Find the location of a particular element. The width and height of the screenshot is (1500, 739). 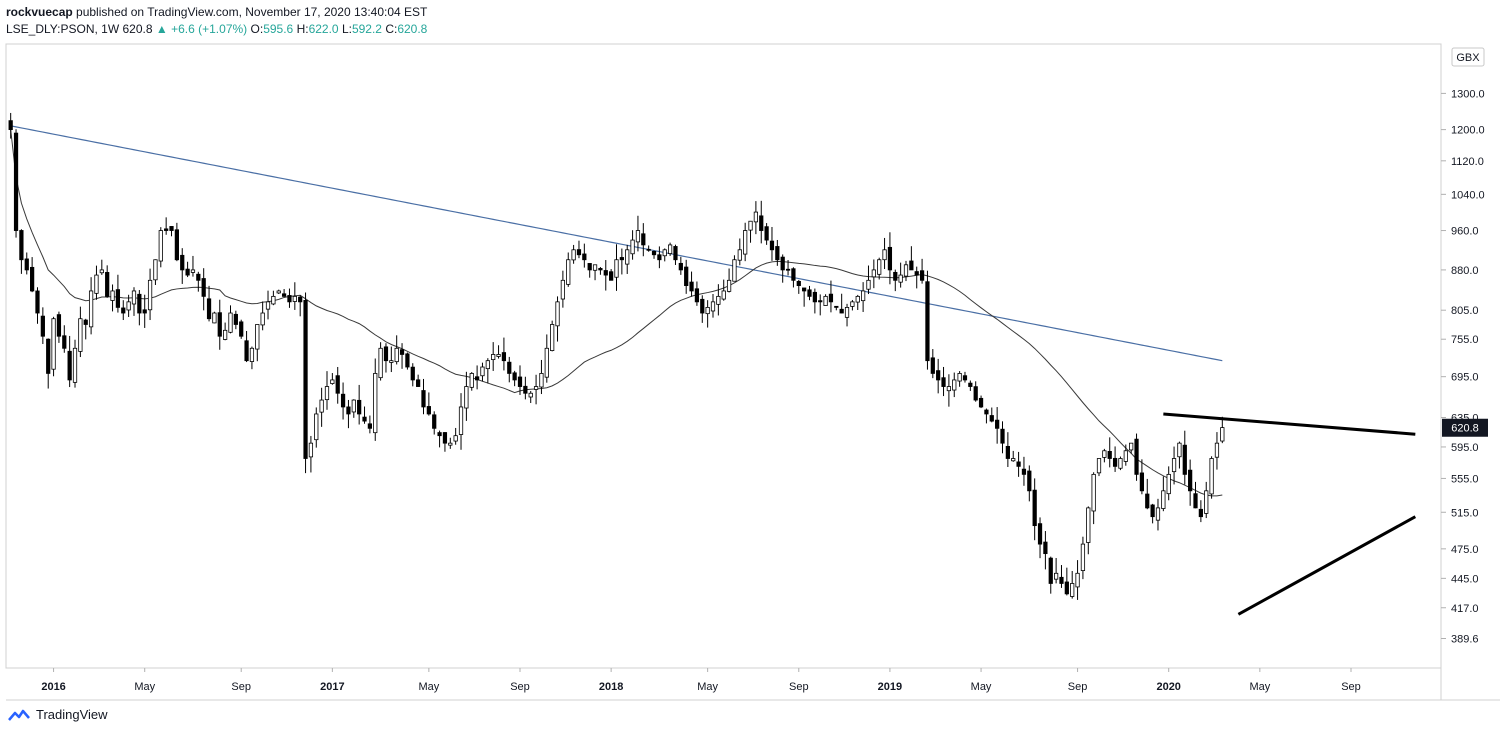

currency-badge-box is located at coordinates (1468, 57).